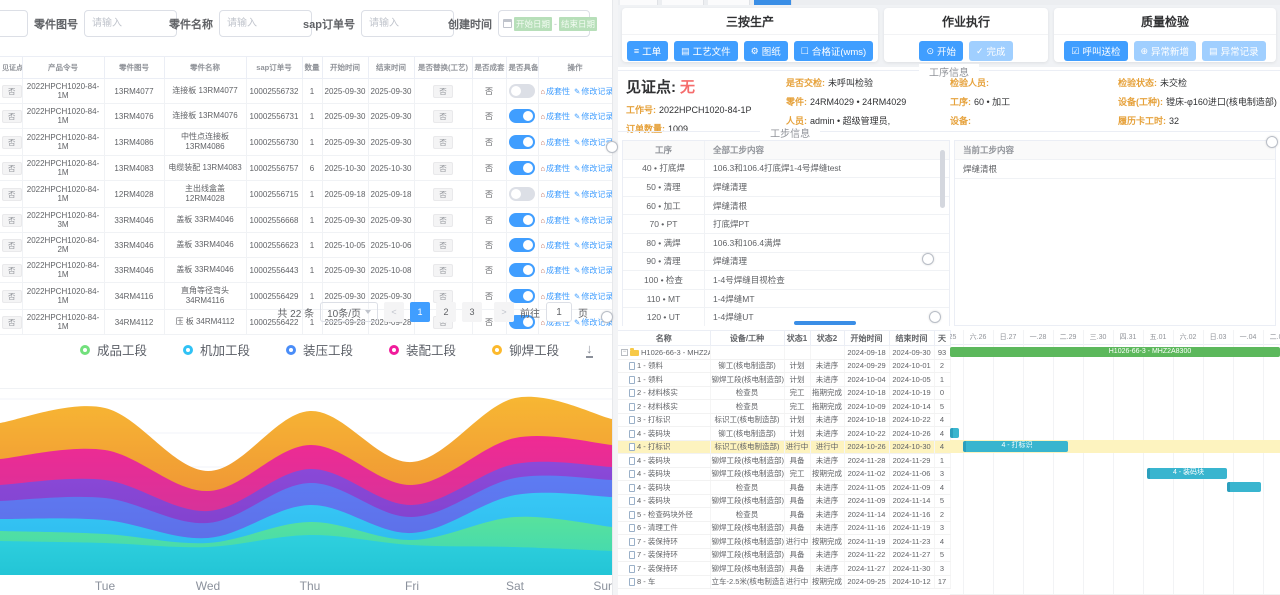 This screenshot has width=1280, height=595. I want to click on next-page-button: >, so click(504, 312).